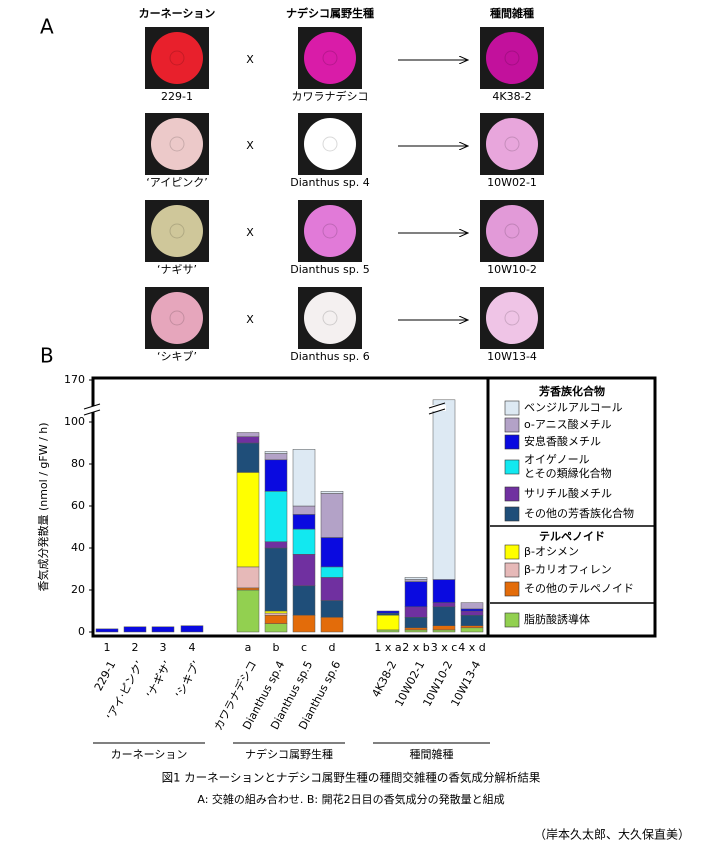 Image resolution: width=702 pixels, height=851 pixels. What do you see at coordinates (176, 182) in the screenshot?
I see `flower-name: ‘アイピンク’` at bounding box center [176, 182].